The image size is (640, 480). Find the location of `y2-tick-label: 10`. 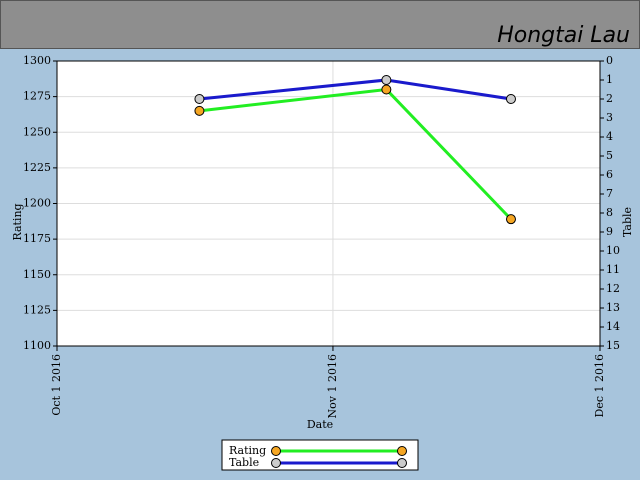

y2-tick-label: 10 is located at coordinates (613, 250).